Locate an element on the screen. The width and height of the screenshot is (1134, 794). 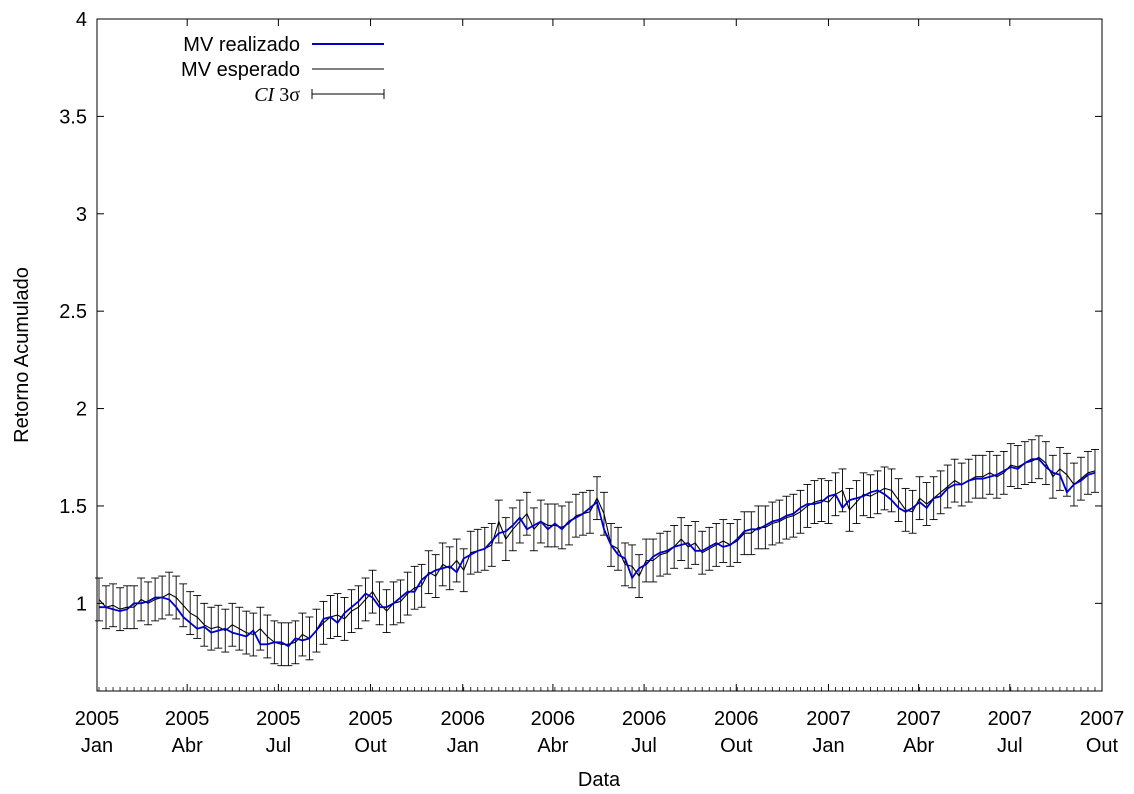
ci-errorbar is located at coordinates (99, 599).